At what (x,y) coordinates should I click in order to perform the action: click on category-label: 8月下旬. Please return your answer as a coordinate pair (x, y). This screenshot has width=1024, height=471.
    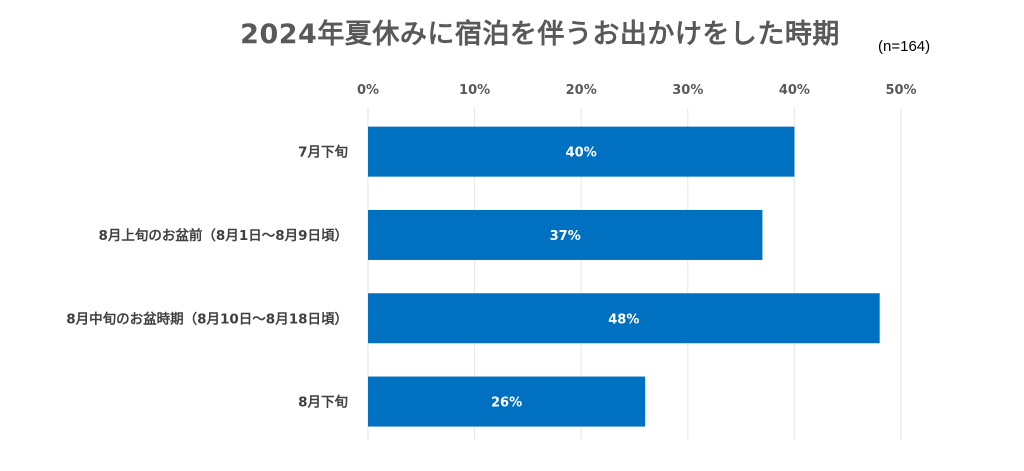
    Looking at the image, I should click on (323, 402).